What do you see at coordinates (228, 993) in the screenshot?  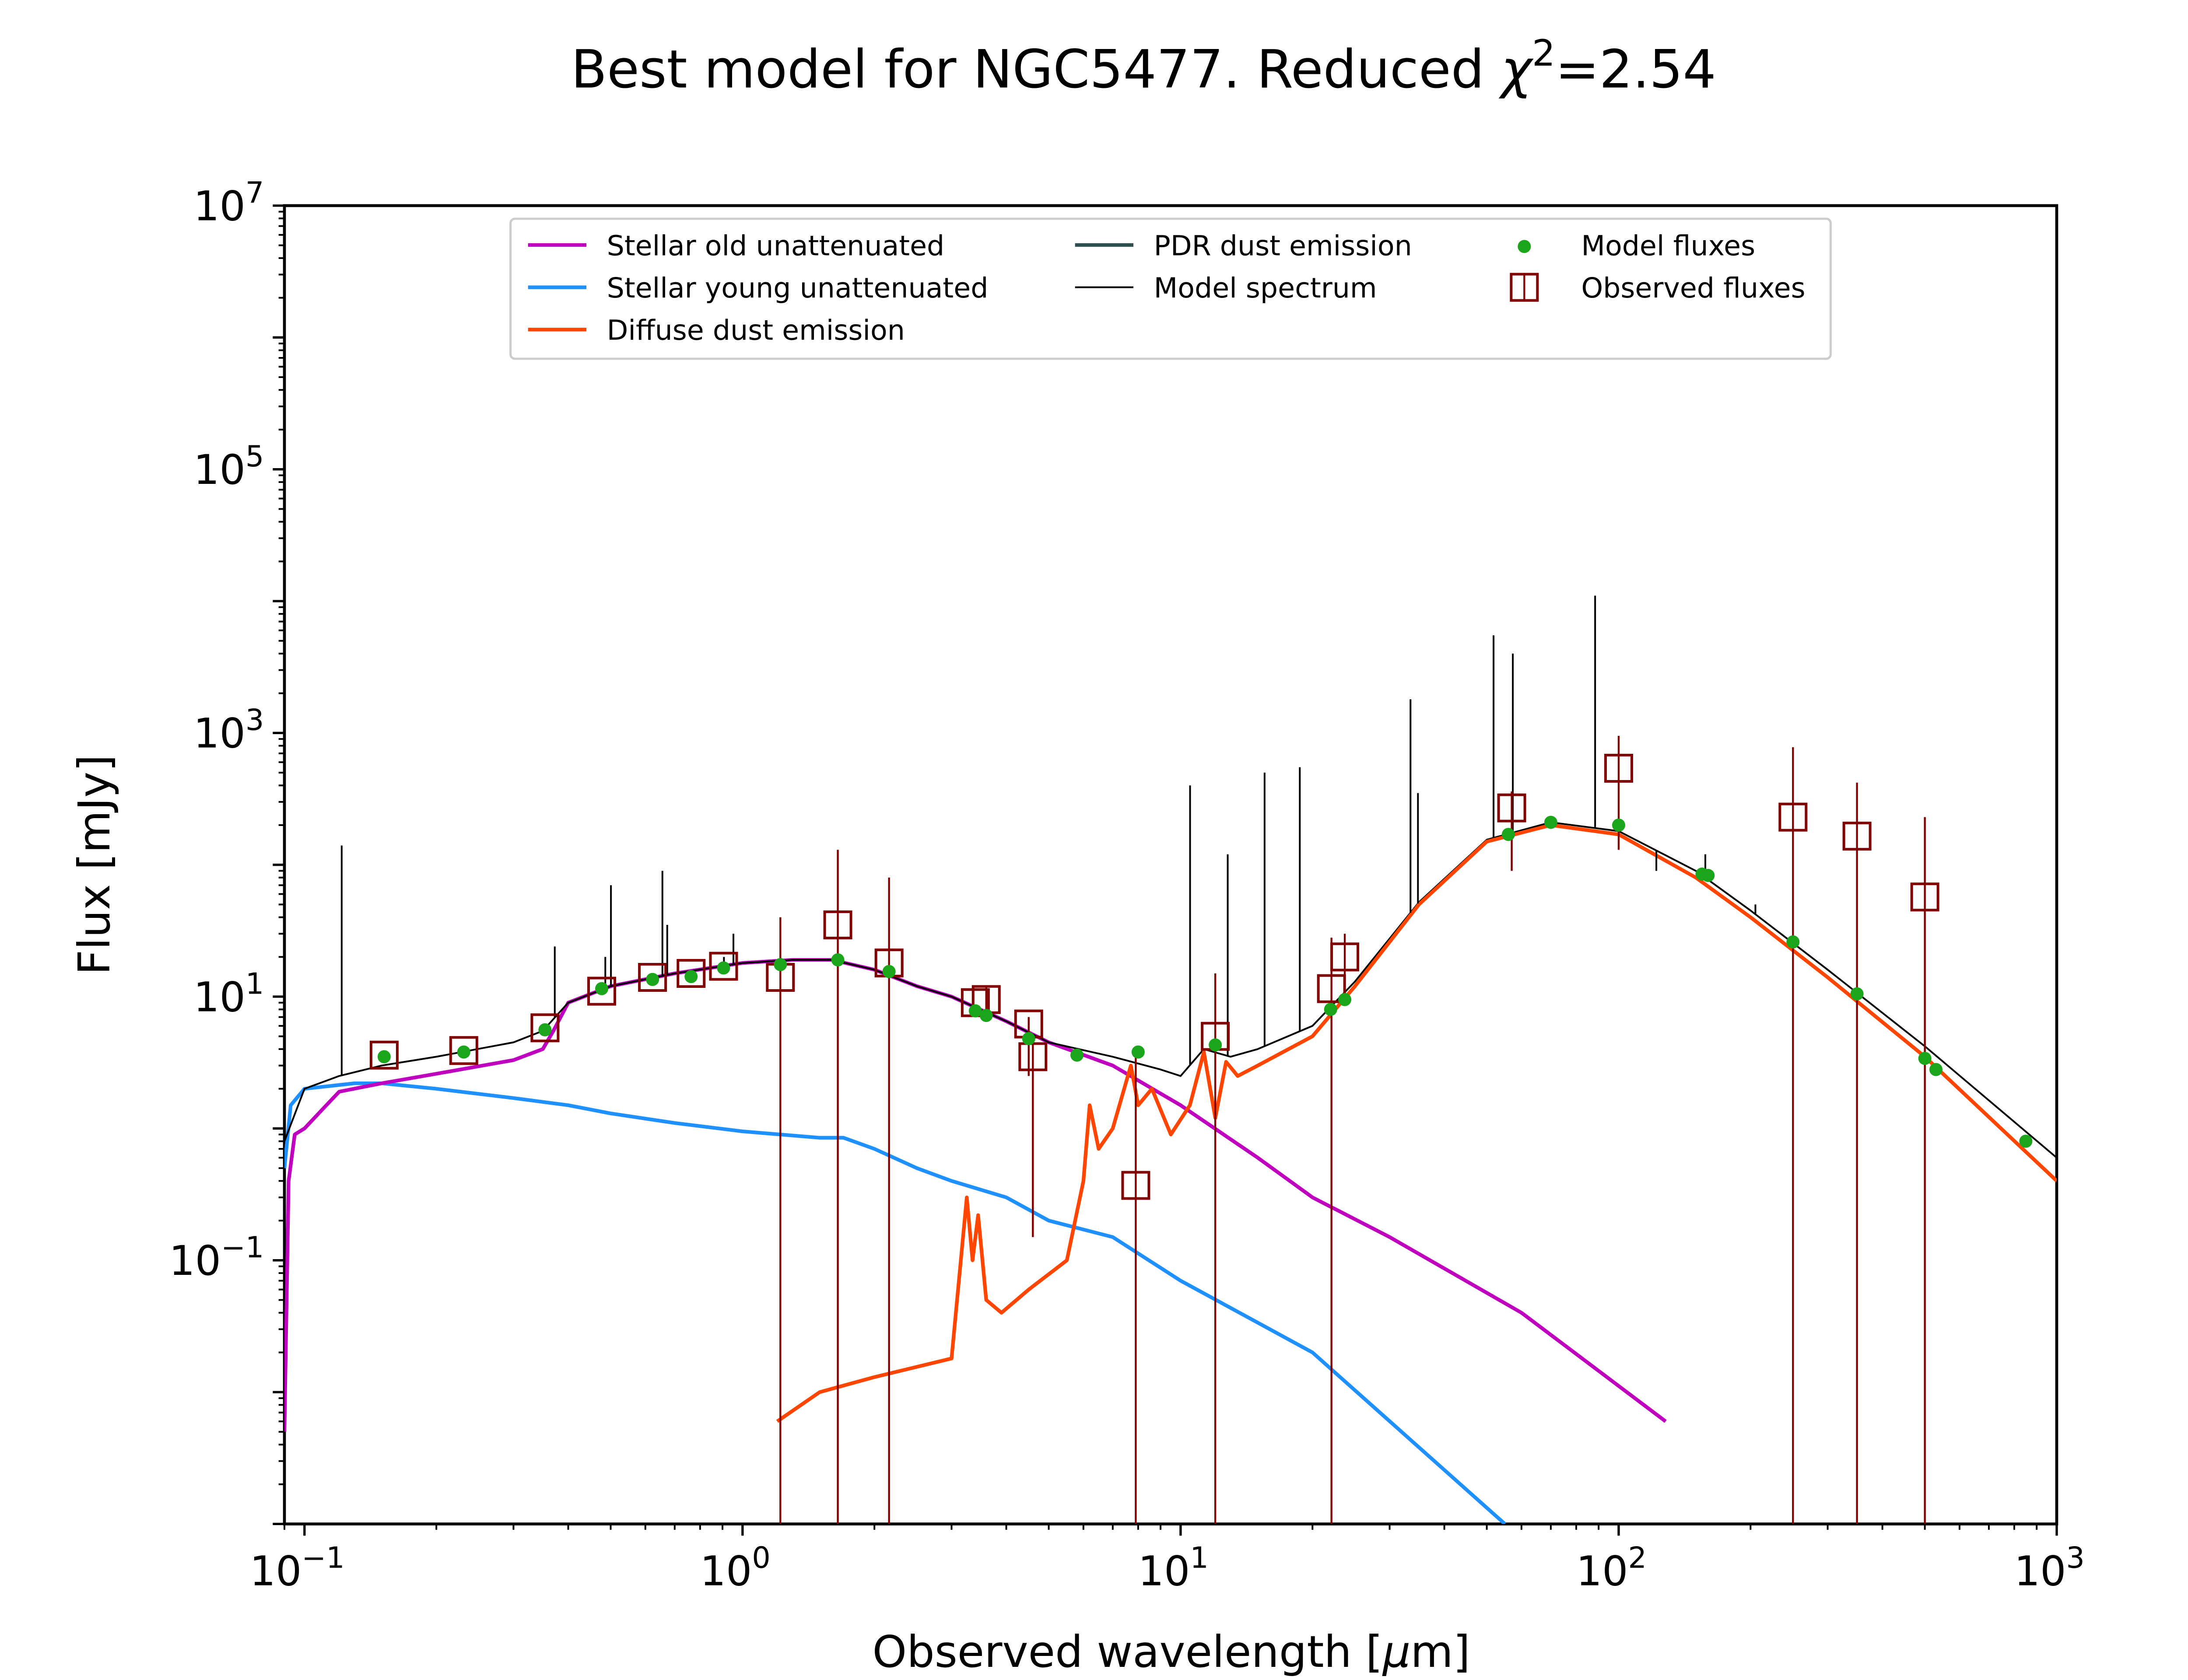 I see `y-tick-label: 10¹` at bounding box center [228, 993].